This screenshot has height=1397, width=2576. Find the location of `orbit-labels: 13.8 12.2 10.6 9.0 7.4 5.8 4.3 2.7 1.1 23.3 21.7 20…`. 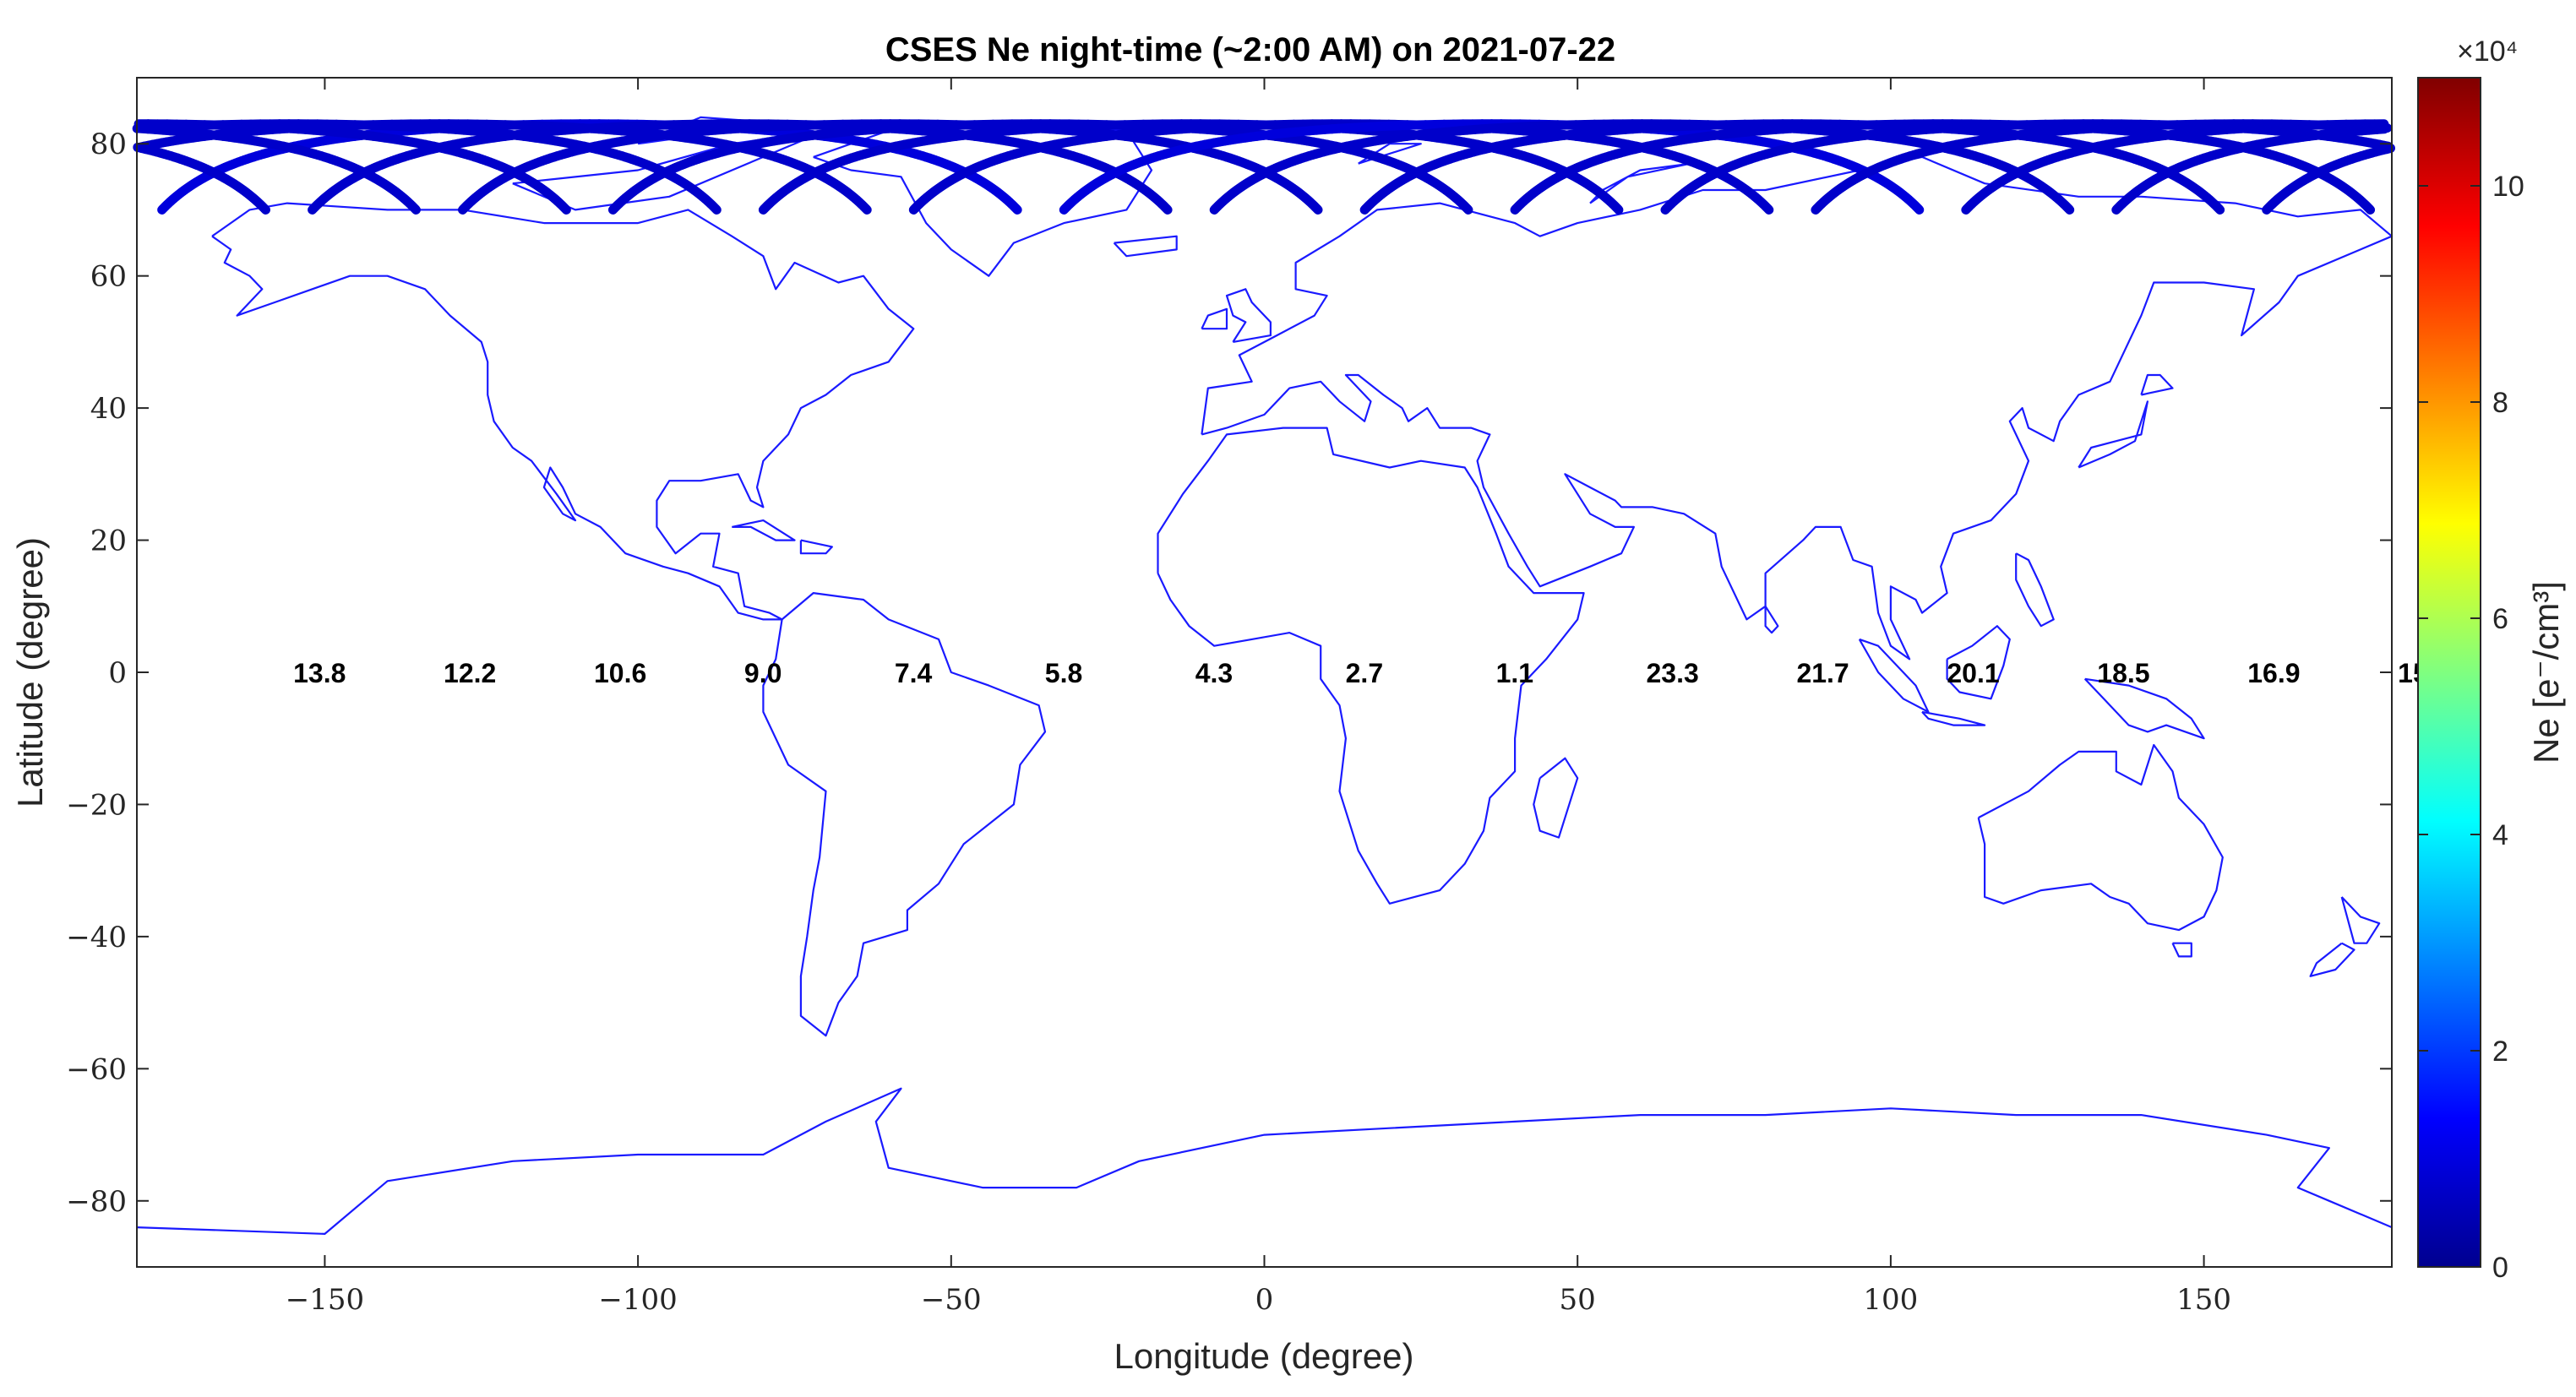

orbit-labels: 13.8 12.2 10.6 9.0 7.4 5.8 4.3 2.7 1.1 23.3 21.7 20… is located at coordinates (1371, 673).